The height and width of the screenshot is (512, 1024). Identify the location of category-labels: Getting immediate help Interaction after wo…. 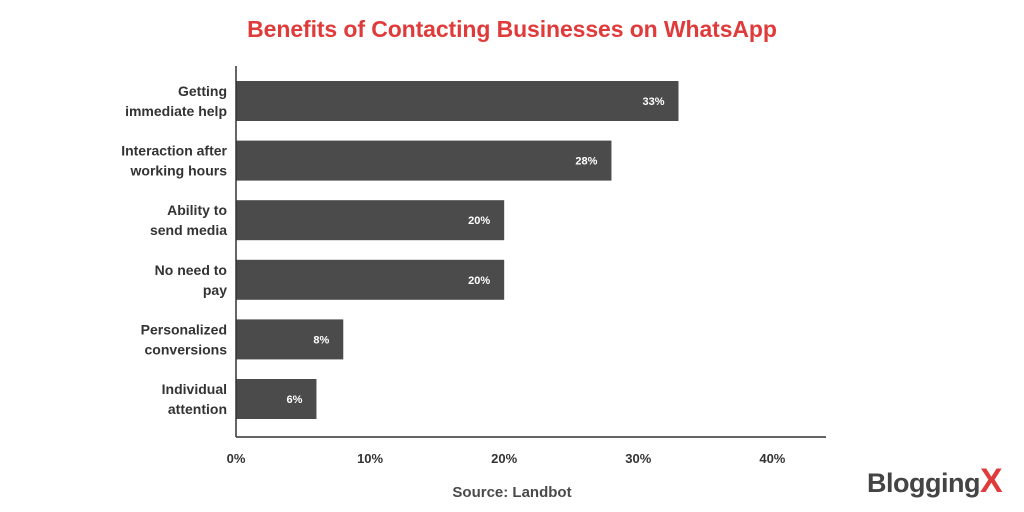
(174, 250).